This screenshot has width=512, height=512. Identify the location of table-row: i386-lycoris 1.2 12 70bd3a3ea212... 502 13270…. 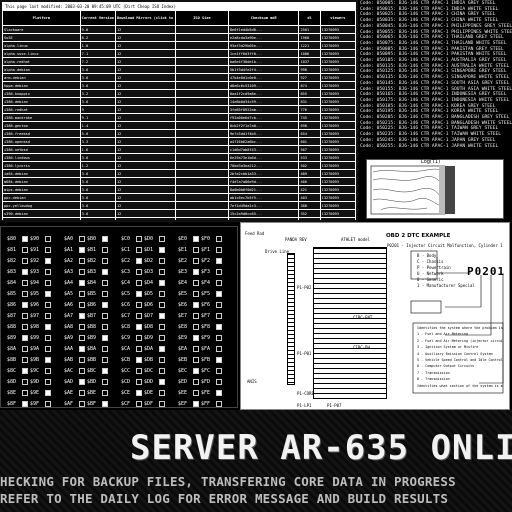
(179, 165).